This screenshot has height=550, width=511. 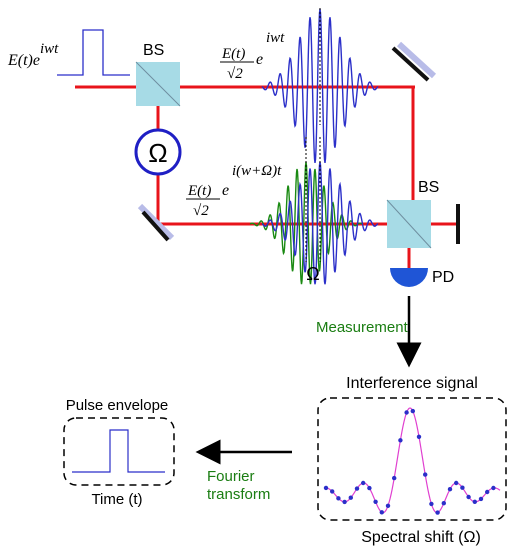 What do you see at coordinates (409, 277) in the screenshot?
I see `photodetector-icon` at bounding box center [409, 277].